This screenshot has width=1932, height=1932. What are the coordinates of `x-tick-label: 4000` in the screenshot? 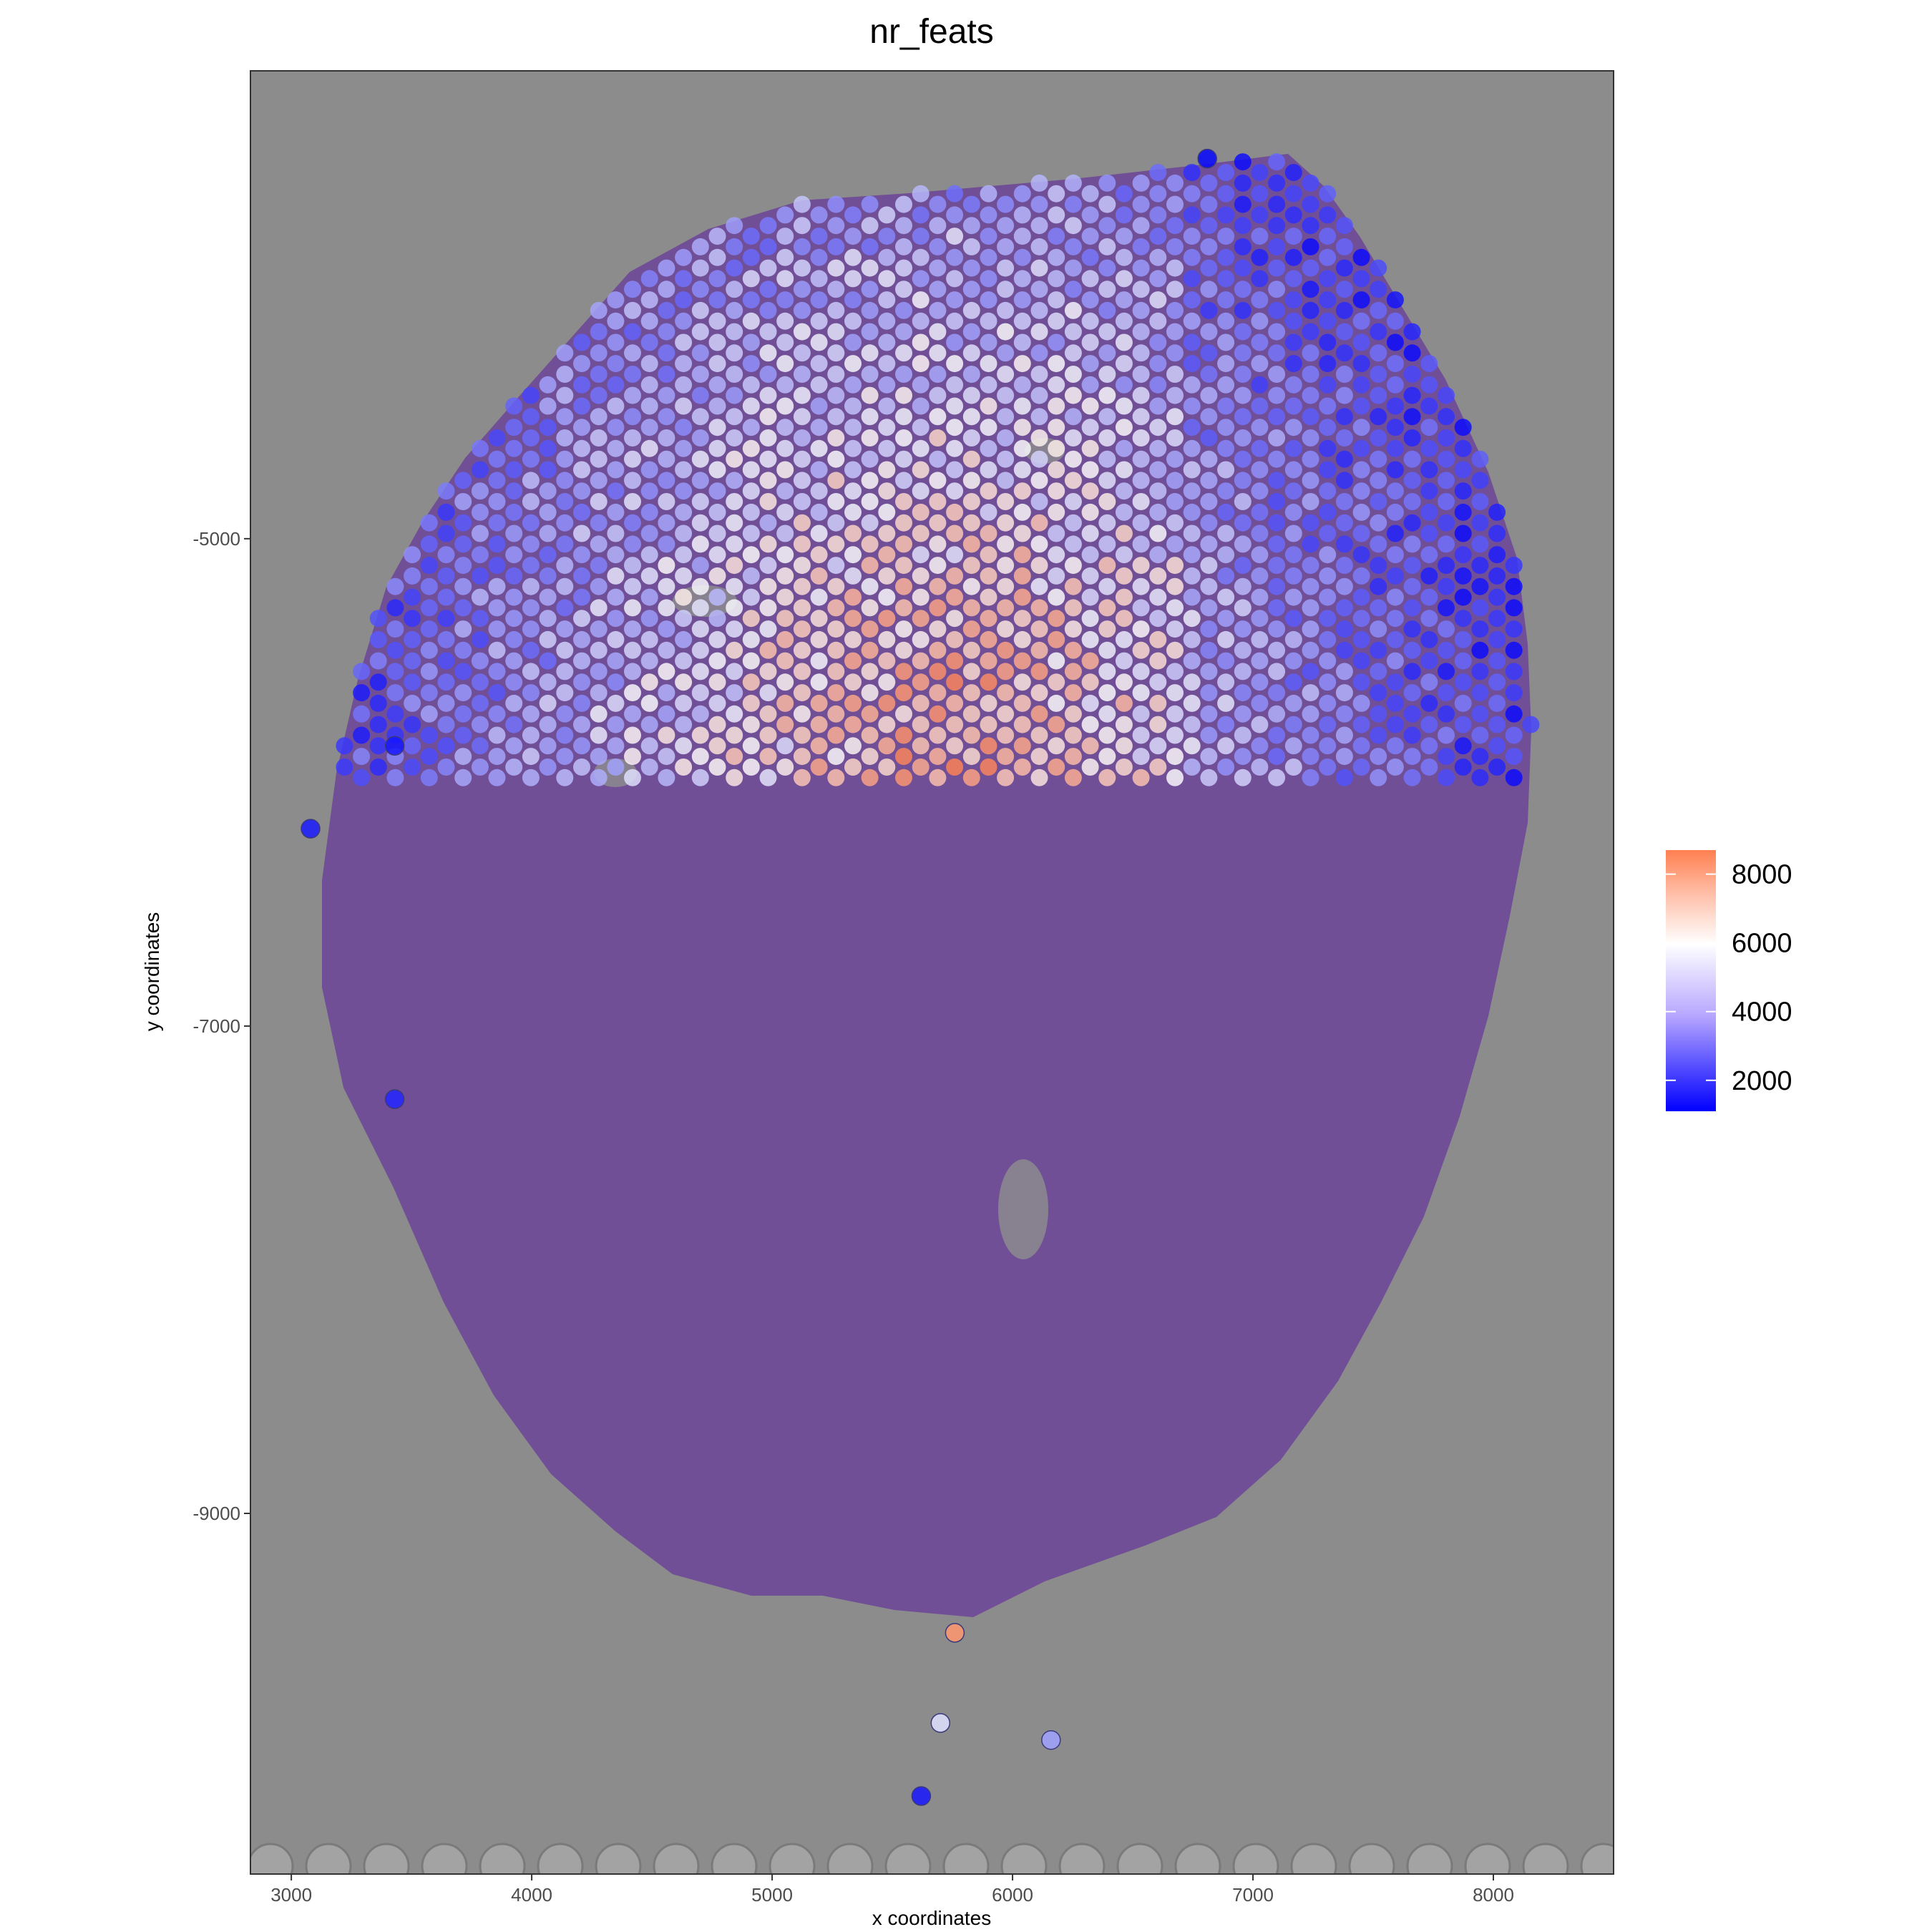 It's located at (531, 1895).